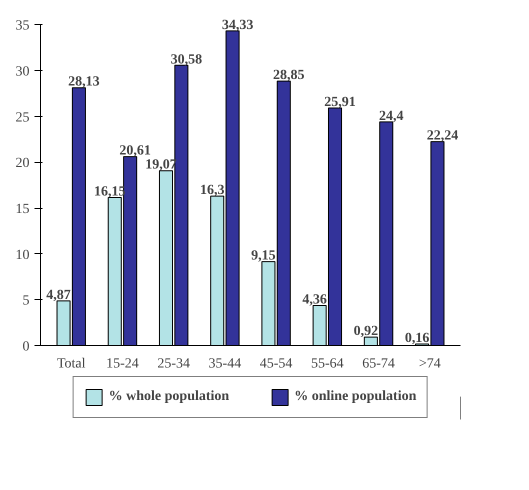 Image resolution: width=529 pixels, height=490 pixels. I want to click on data-label: 34,33, so click(238, 25).